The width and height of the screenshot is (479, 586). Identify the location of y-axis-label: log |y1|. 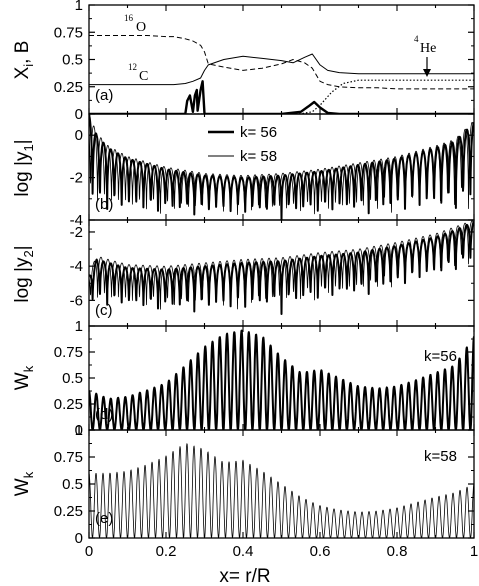
(24, 167).